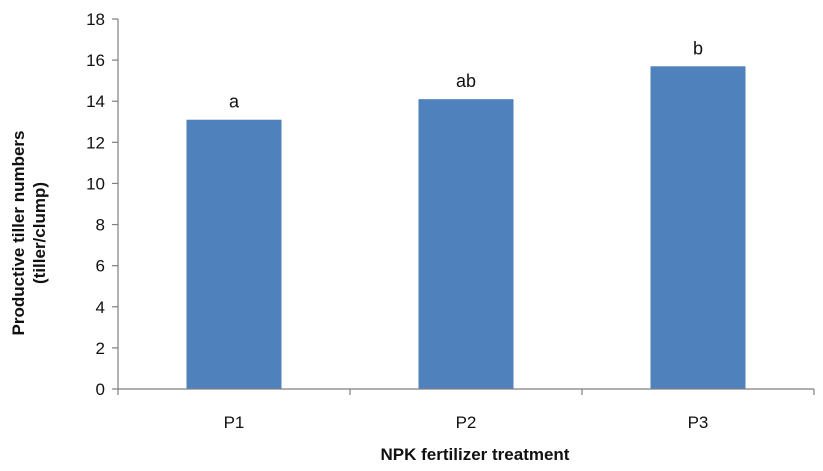 The height and width of the screenshot is (471, 823). Describe the element at coordinates (234, 102) in the screenshot. I see `data-label-p1: a` at that location.